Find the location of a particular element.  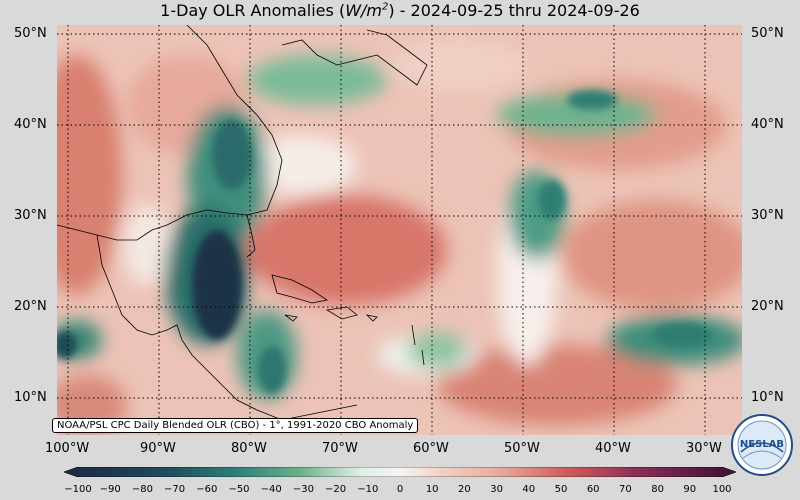

lon-label-80w: 80°W is located at coordinates (249, 448).